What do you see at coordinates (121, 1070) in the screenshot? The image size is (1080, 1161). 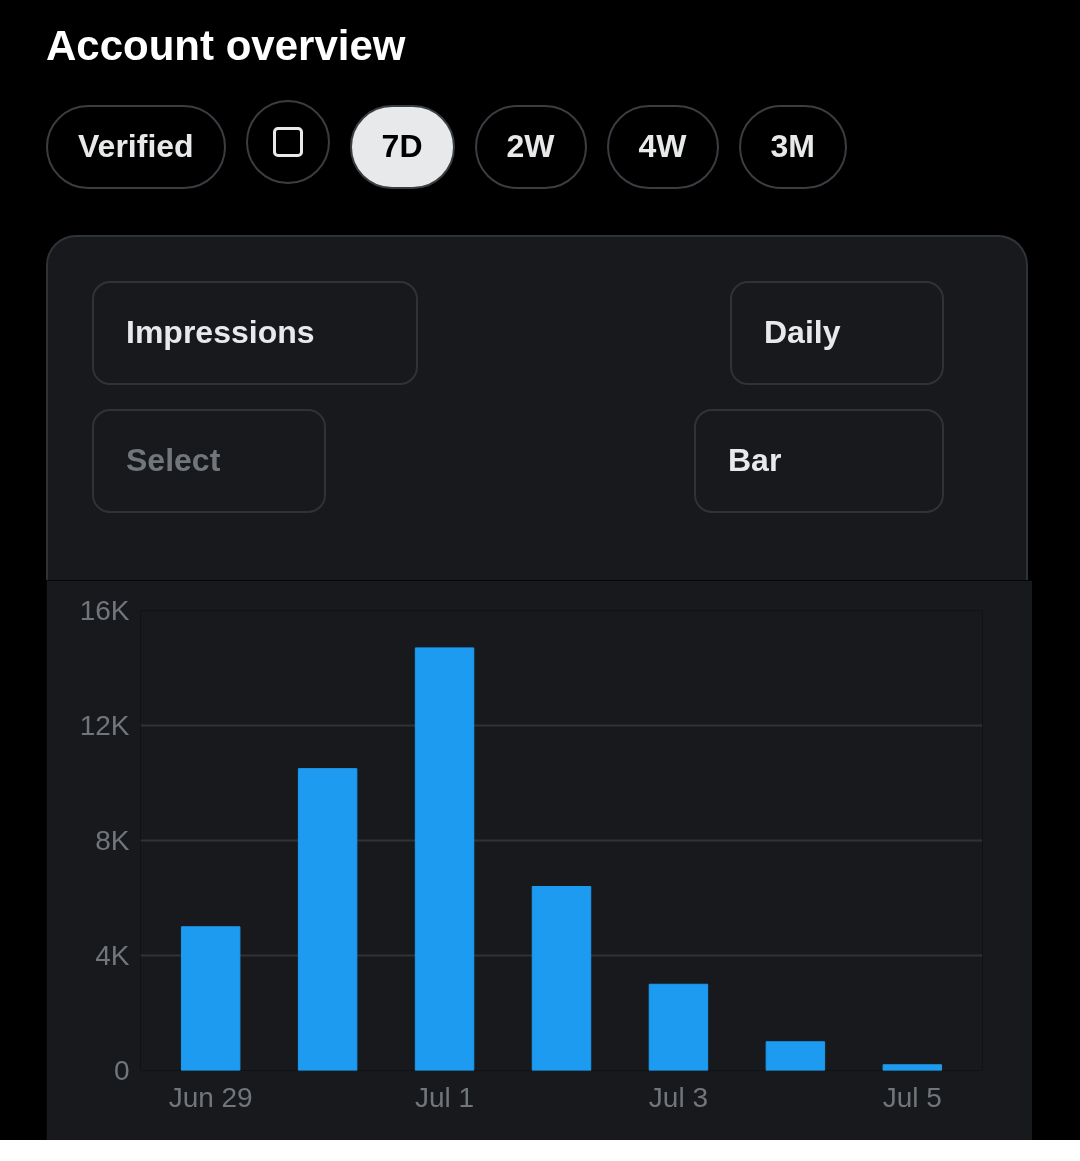 I see `y-tick-label: 0` at bounding box center [121, 1070].